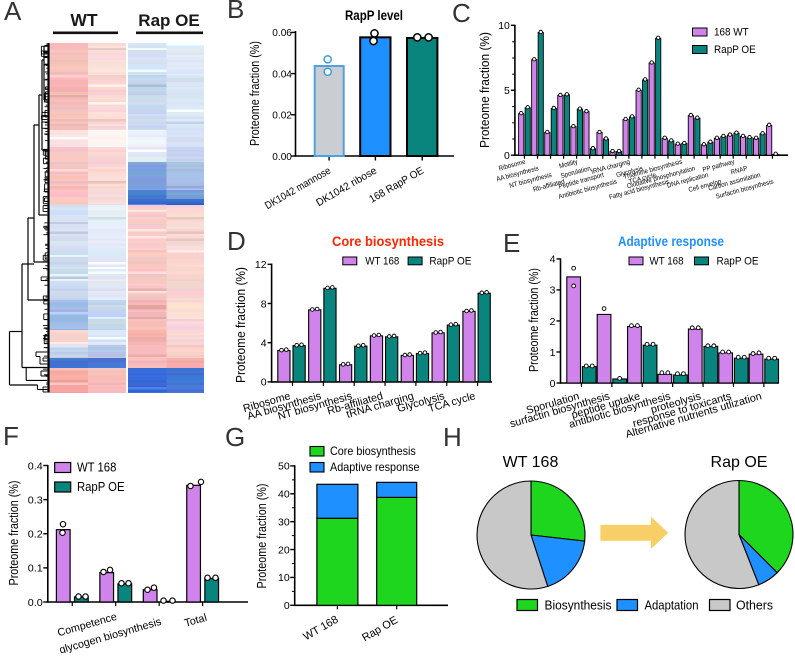  Describe the element at coordinates (672, 605) in the screenshot. I see `svg-text: Adaptation` at that location.